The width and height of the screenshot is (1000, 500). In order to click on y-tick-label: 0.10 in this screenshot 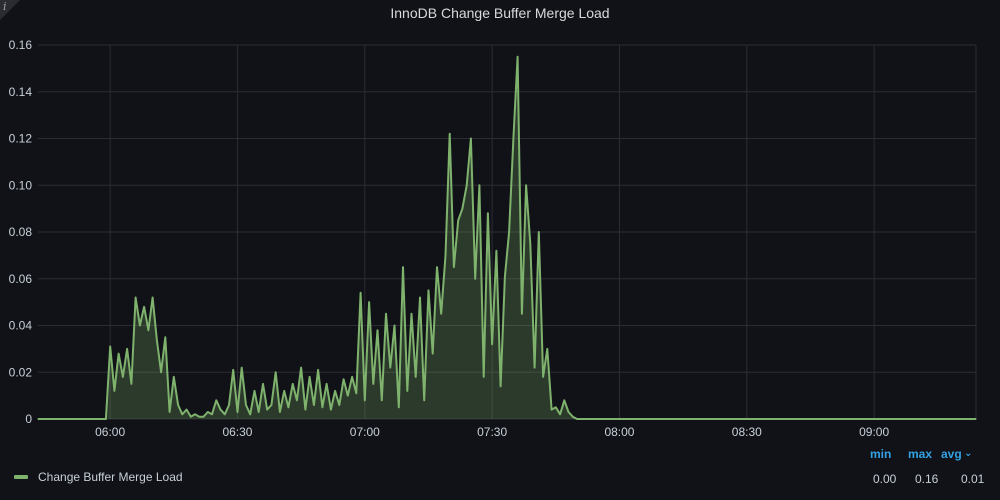, I will do `click(21, 185)`.